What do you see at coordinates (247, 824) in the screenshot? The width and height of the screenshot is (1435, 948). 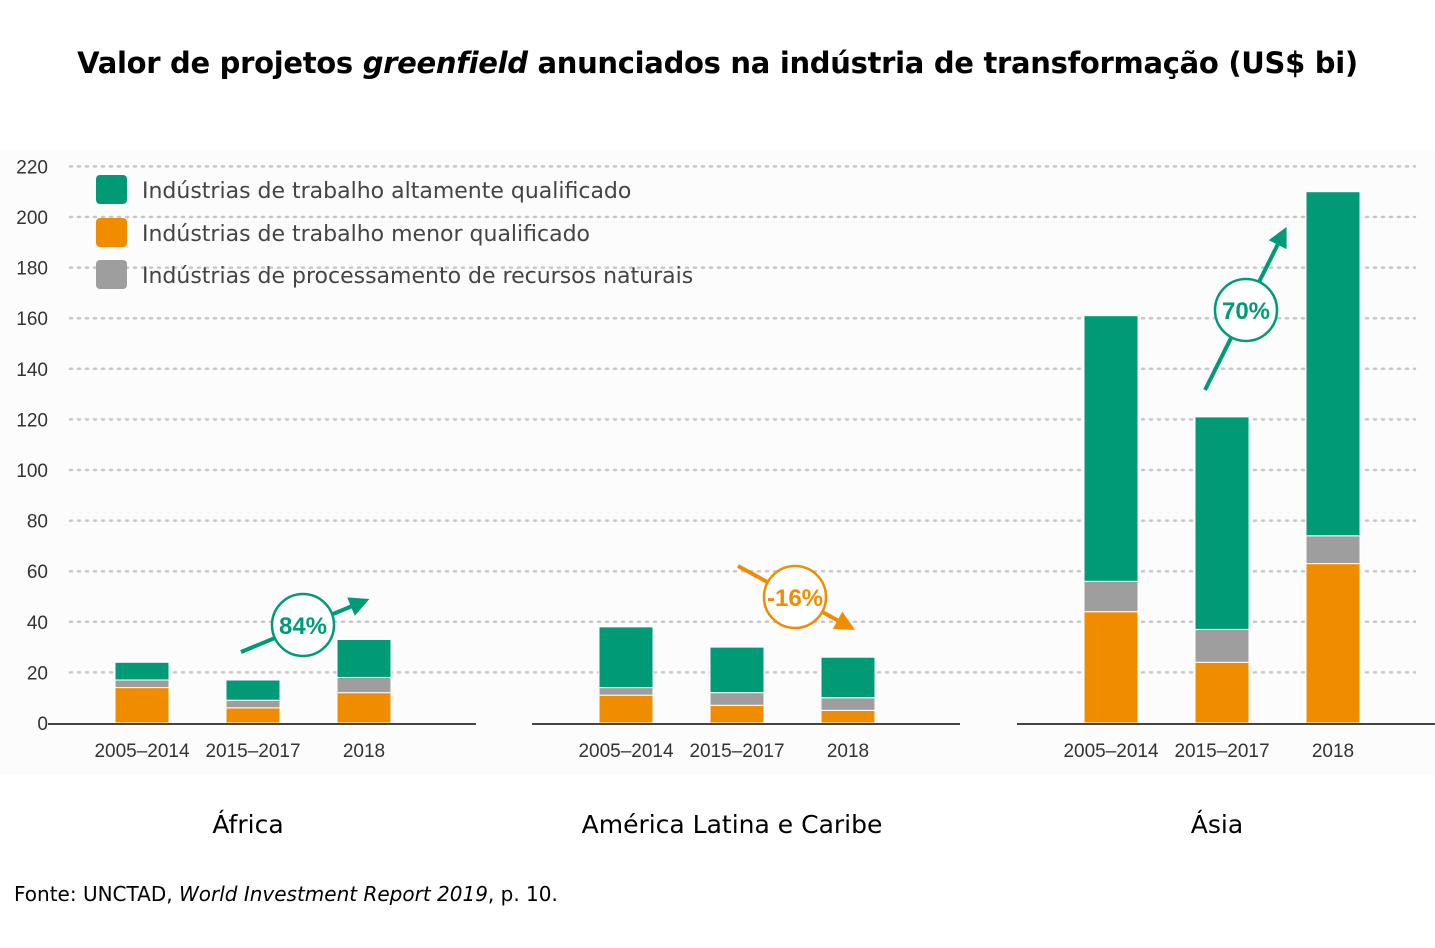 I see `region-label: África` at bounding box center [247, 824].